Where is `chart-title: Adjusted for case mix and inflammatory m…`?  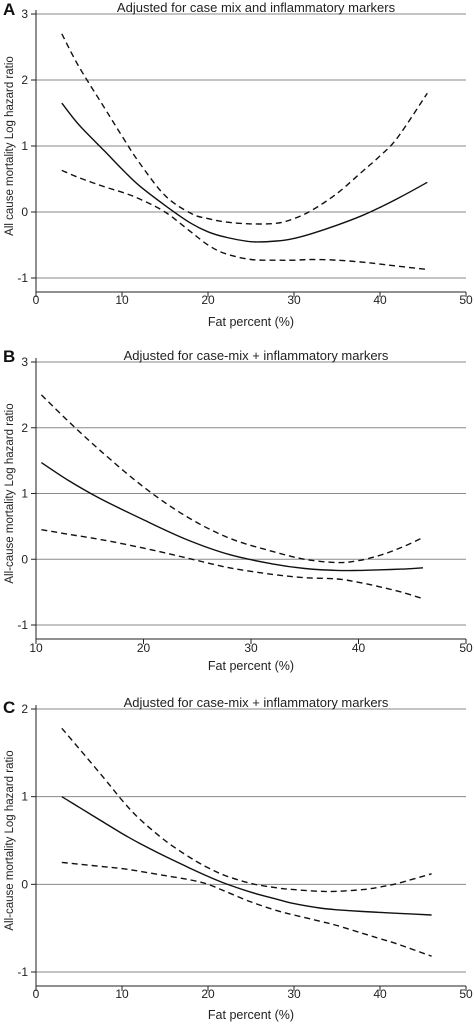
chart-title: Adjusted for case mix and inflammatory m… is located at coordinates (256, 7).